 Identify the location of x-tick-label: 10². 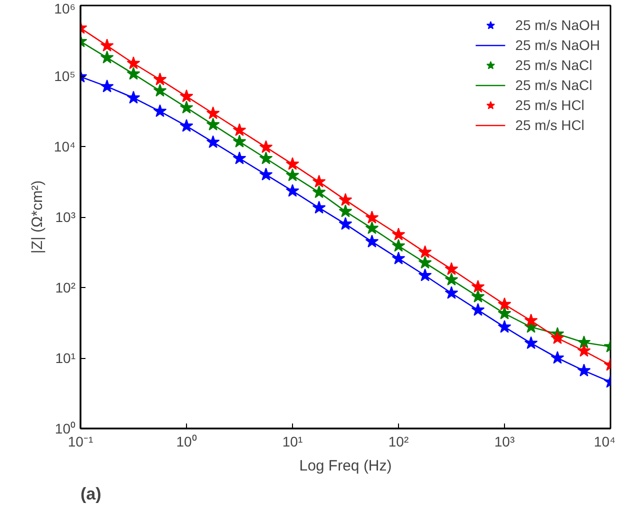
(398, 442).